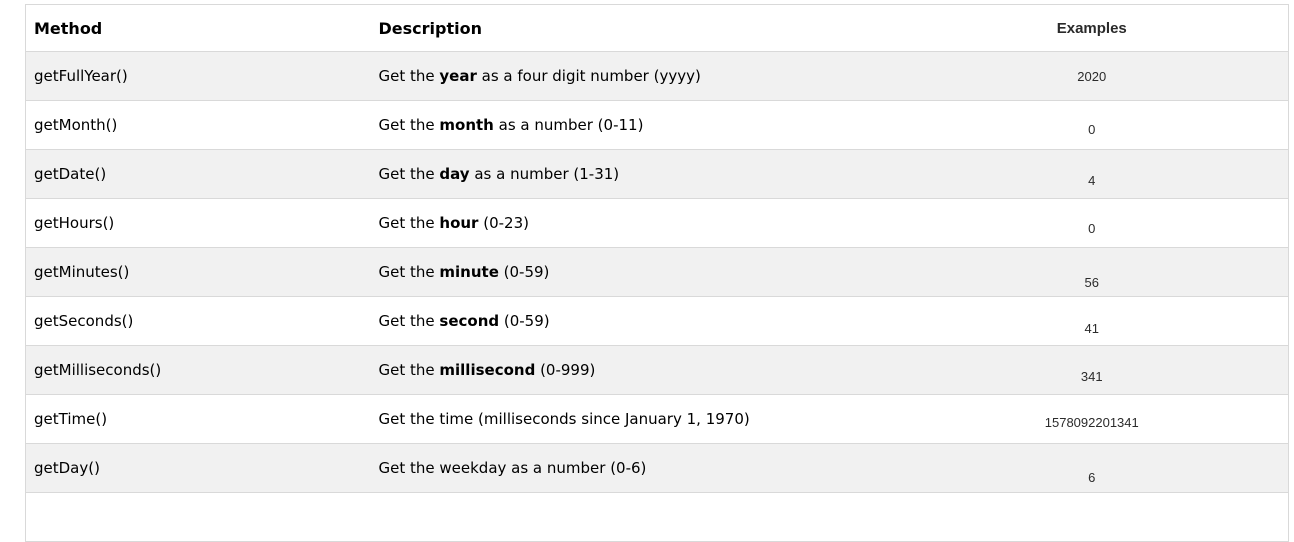 Image resolution: width=1294 pixels, height=542 pixels. Describe the element at coordinates (565, 370) in the screenshot. I see `description-text: (0-999)` at that location.